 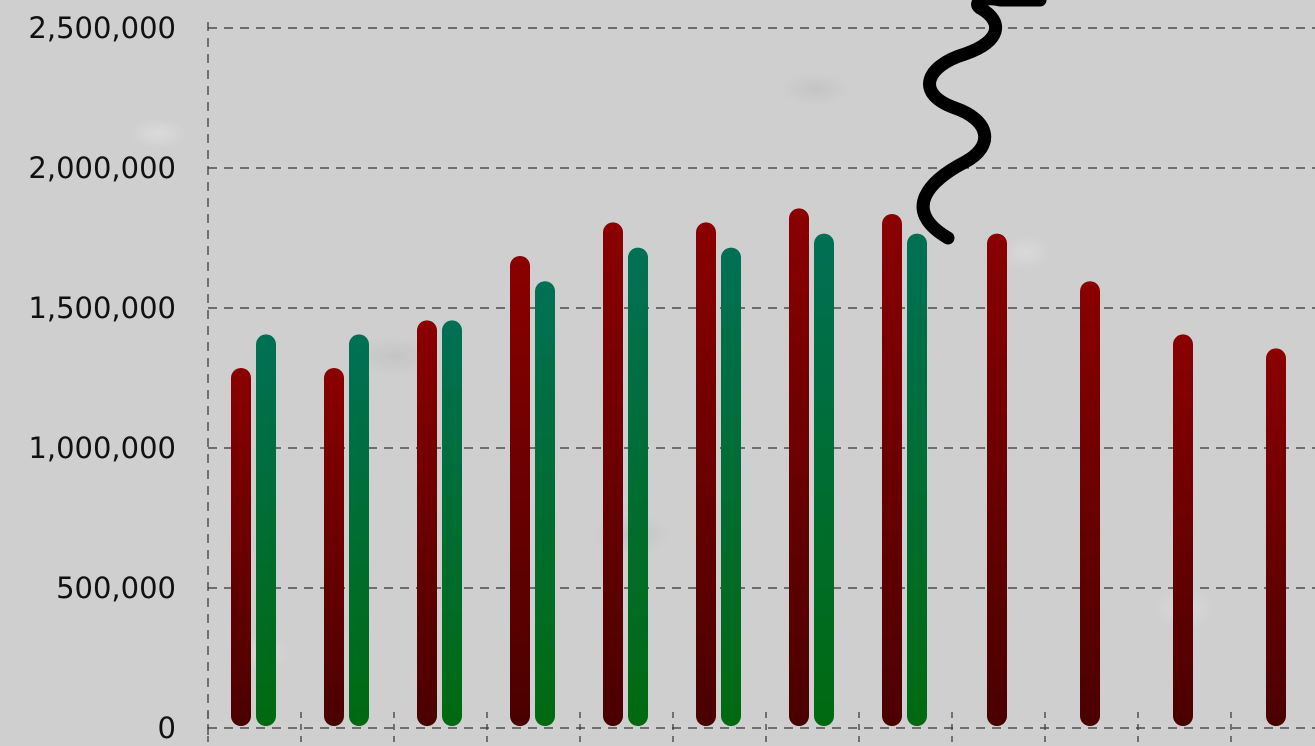 I want to click on y-tick-label: 2,000,000, so click(x=102, y=168).